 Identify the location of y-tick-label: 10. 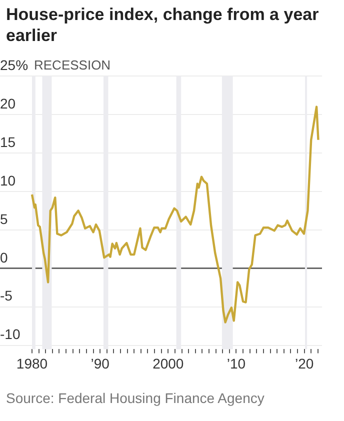
(8, 180).